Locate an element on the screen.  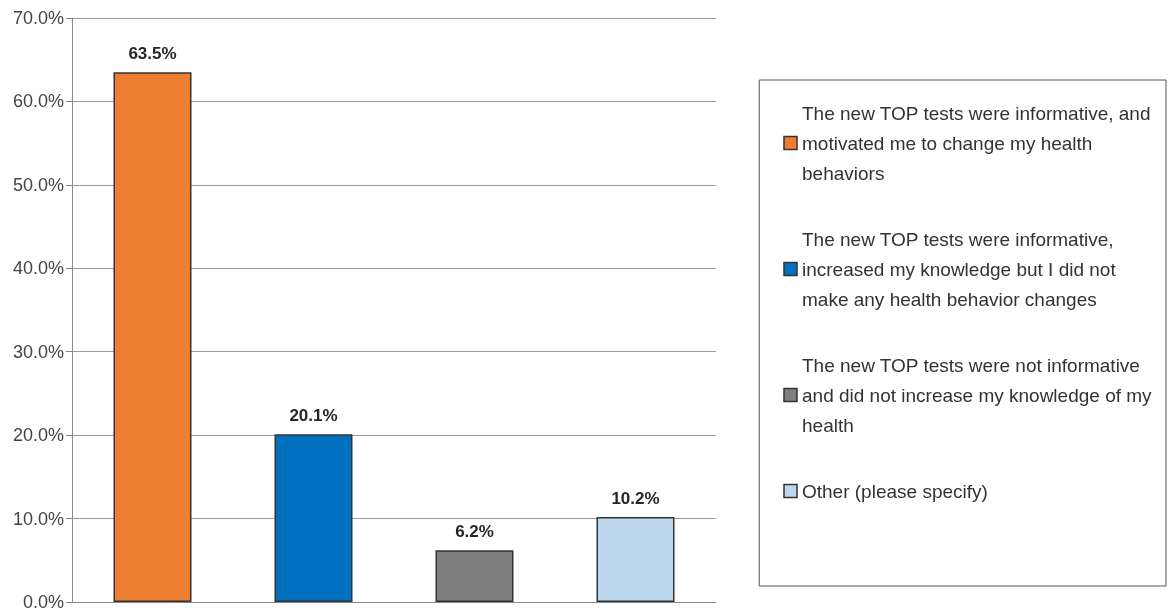
y-tick-label: 60.0% is located at coordinates (38, 101).